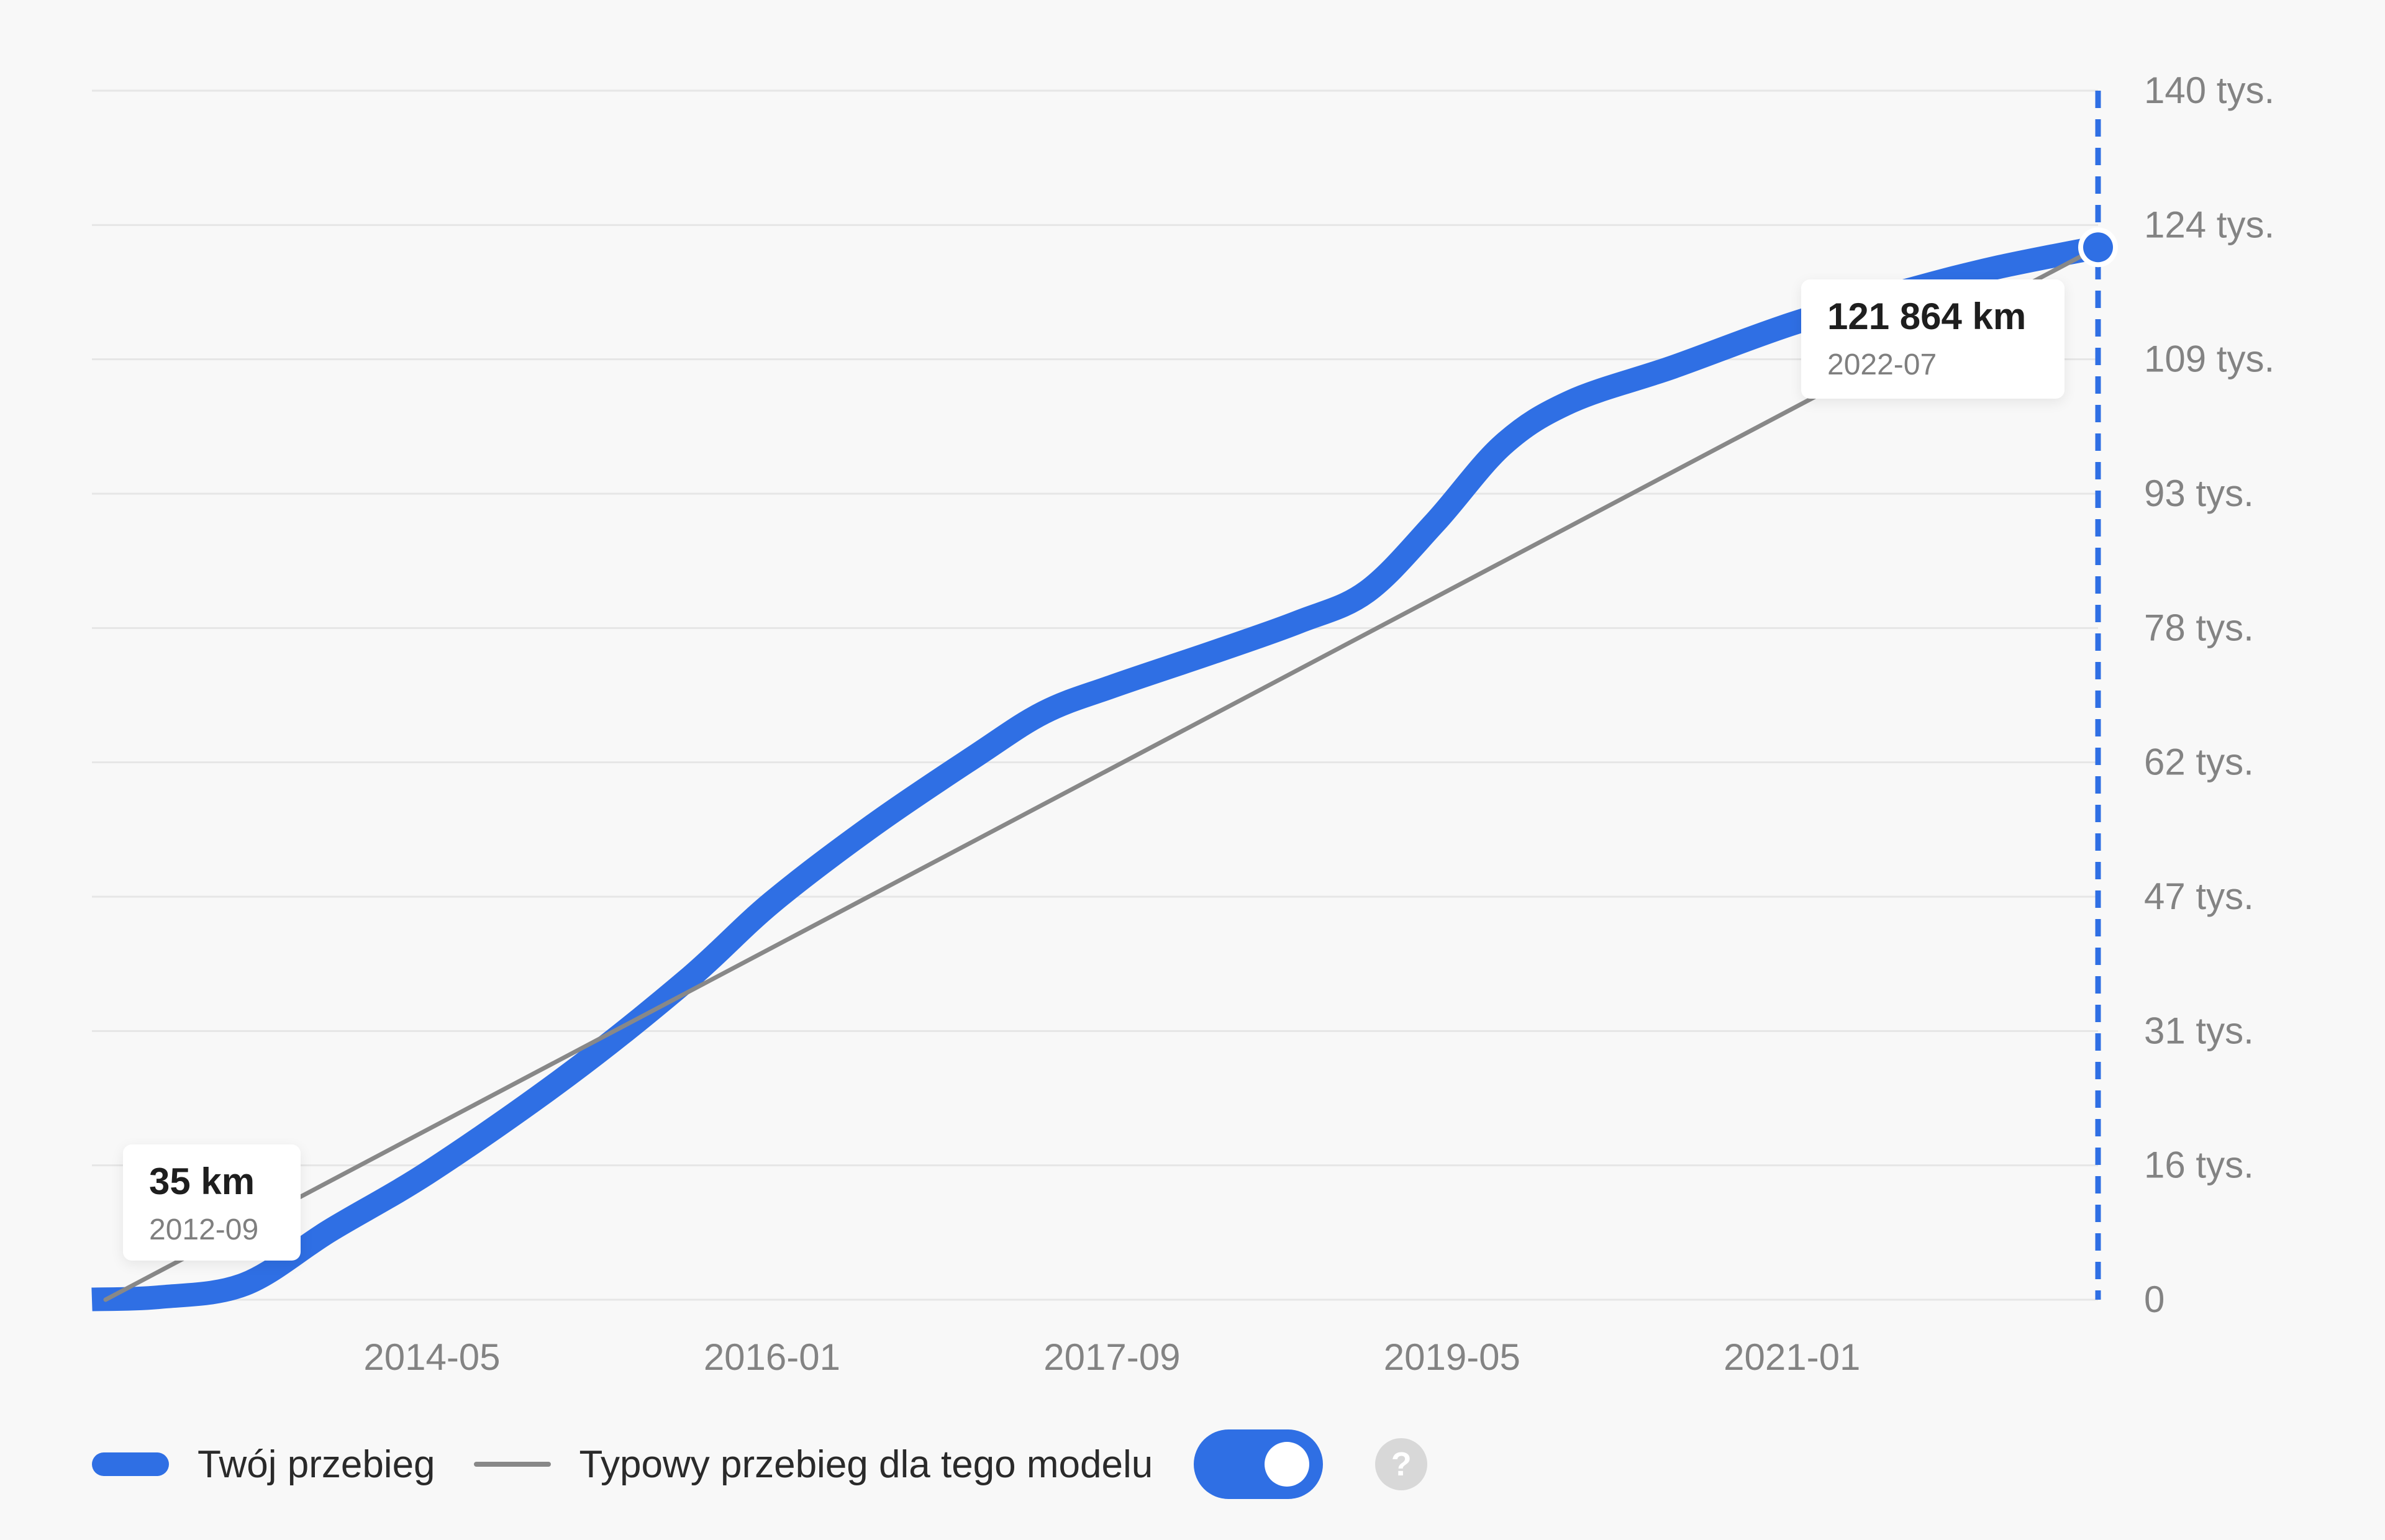  Describe the element at coordinates (316, 1464) in the screenshot. I see `legend-label-own-mileage: Twój przebieg` at that location.